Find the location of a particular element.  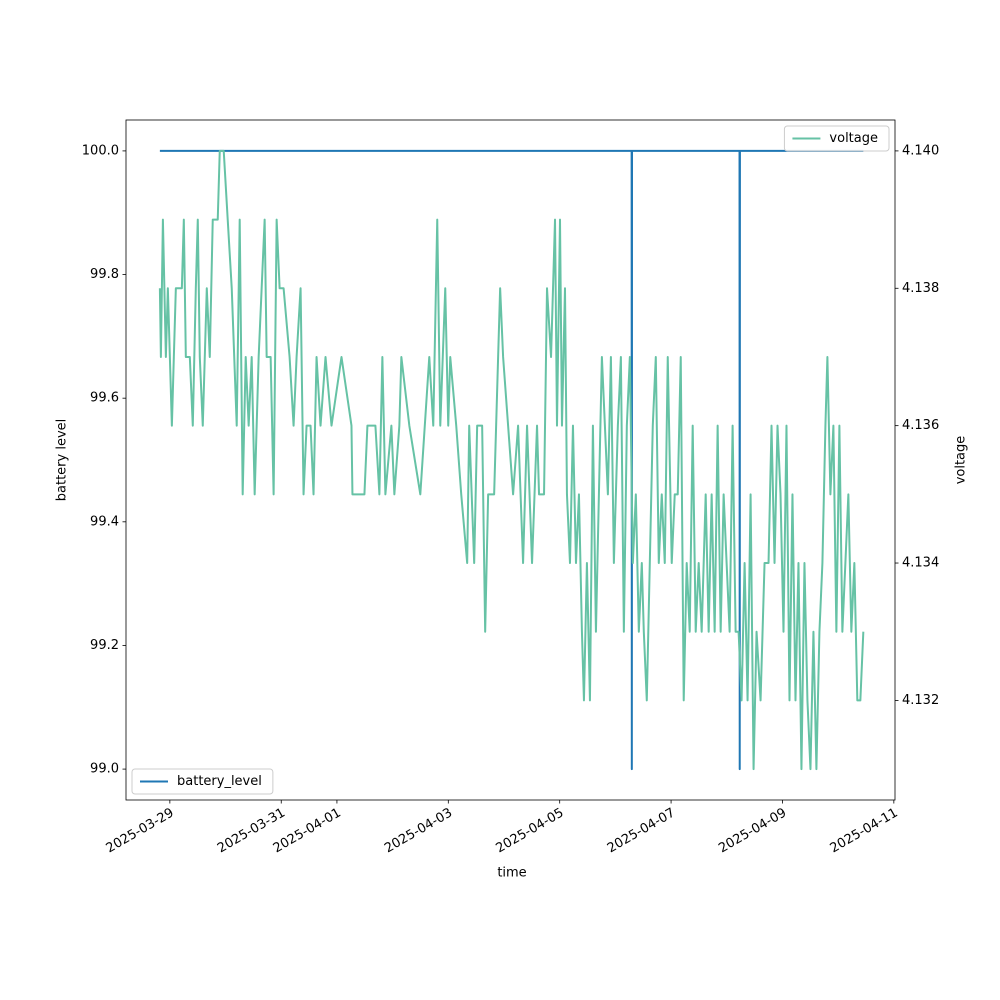

legend: voltage is located at coordinates (836, 138).